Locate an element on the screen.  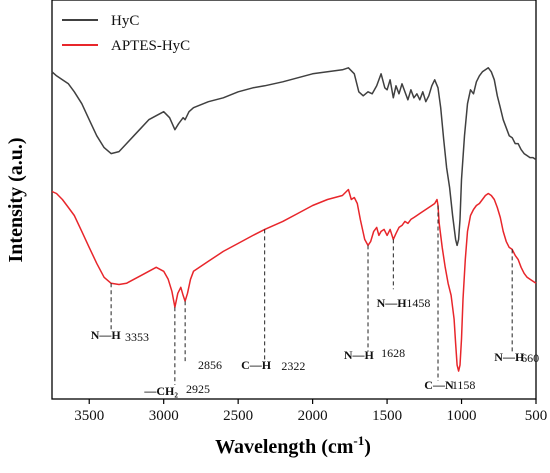
annotation-bond-label: C—H is located at coordinates (256, 365).